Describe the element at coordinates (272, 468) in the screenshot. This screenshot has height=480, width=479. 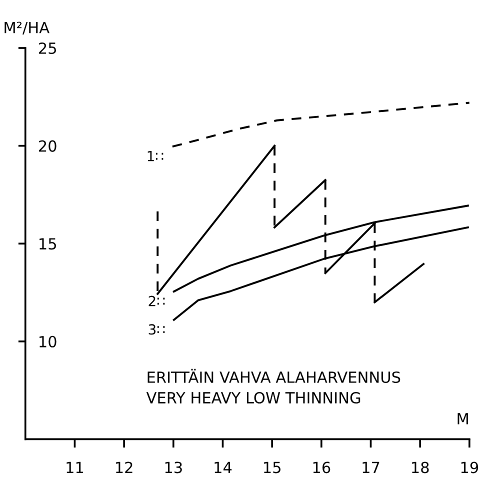
I see `x-tick-label: 15` at that location.